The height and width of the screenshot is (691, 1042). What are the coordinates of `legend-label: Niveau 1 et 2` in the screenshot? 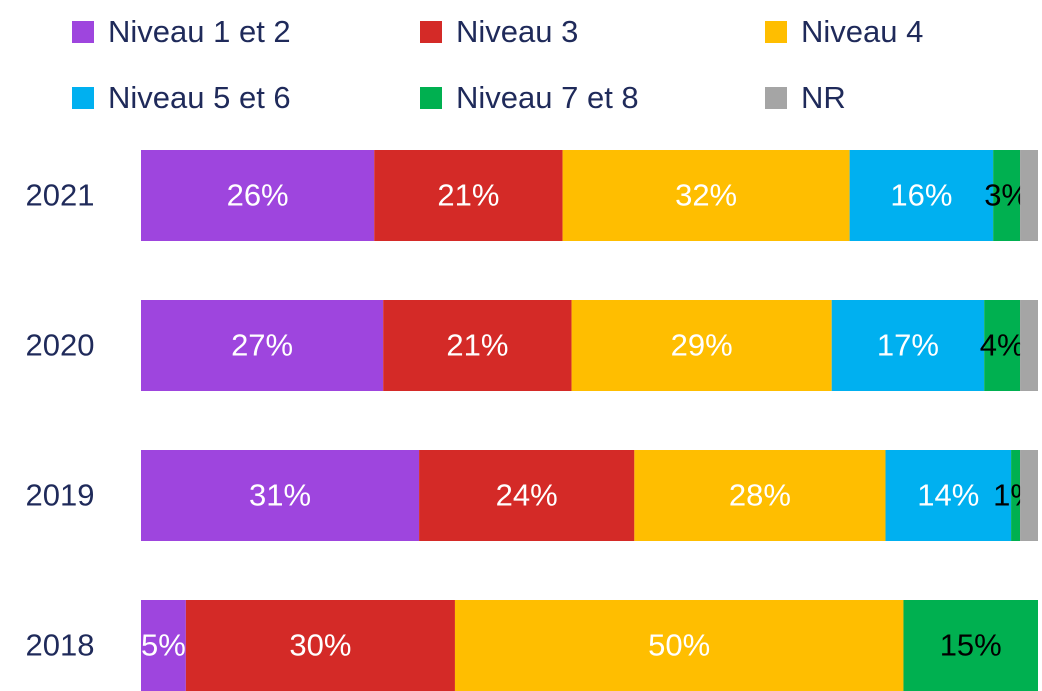 It's located at (199, 31).